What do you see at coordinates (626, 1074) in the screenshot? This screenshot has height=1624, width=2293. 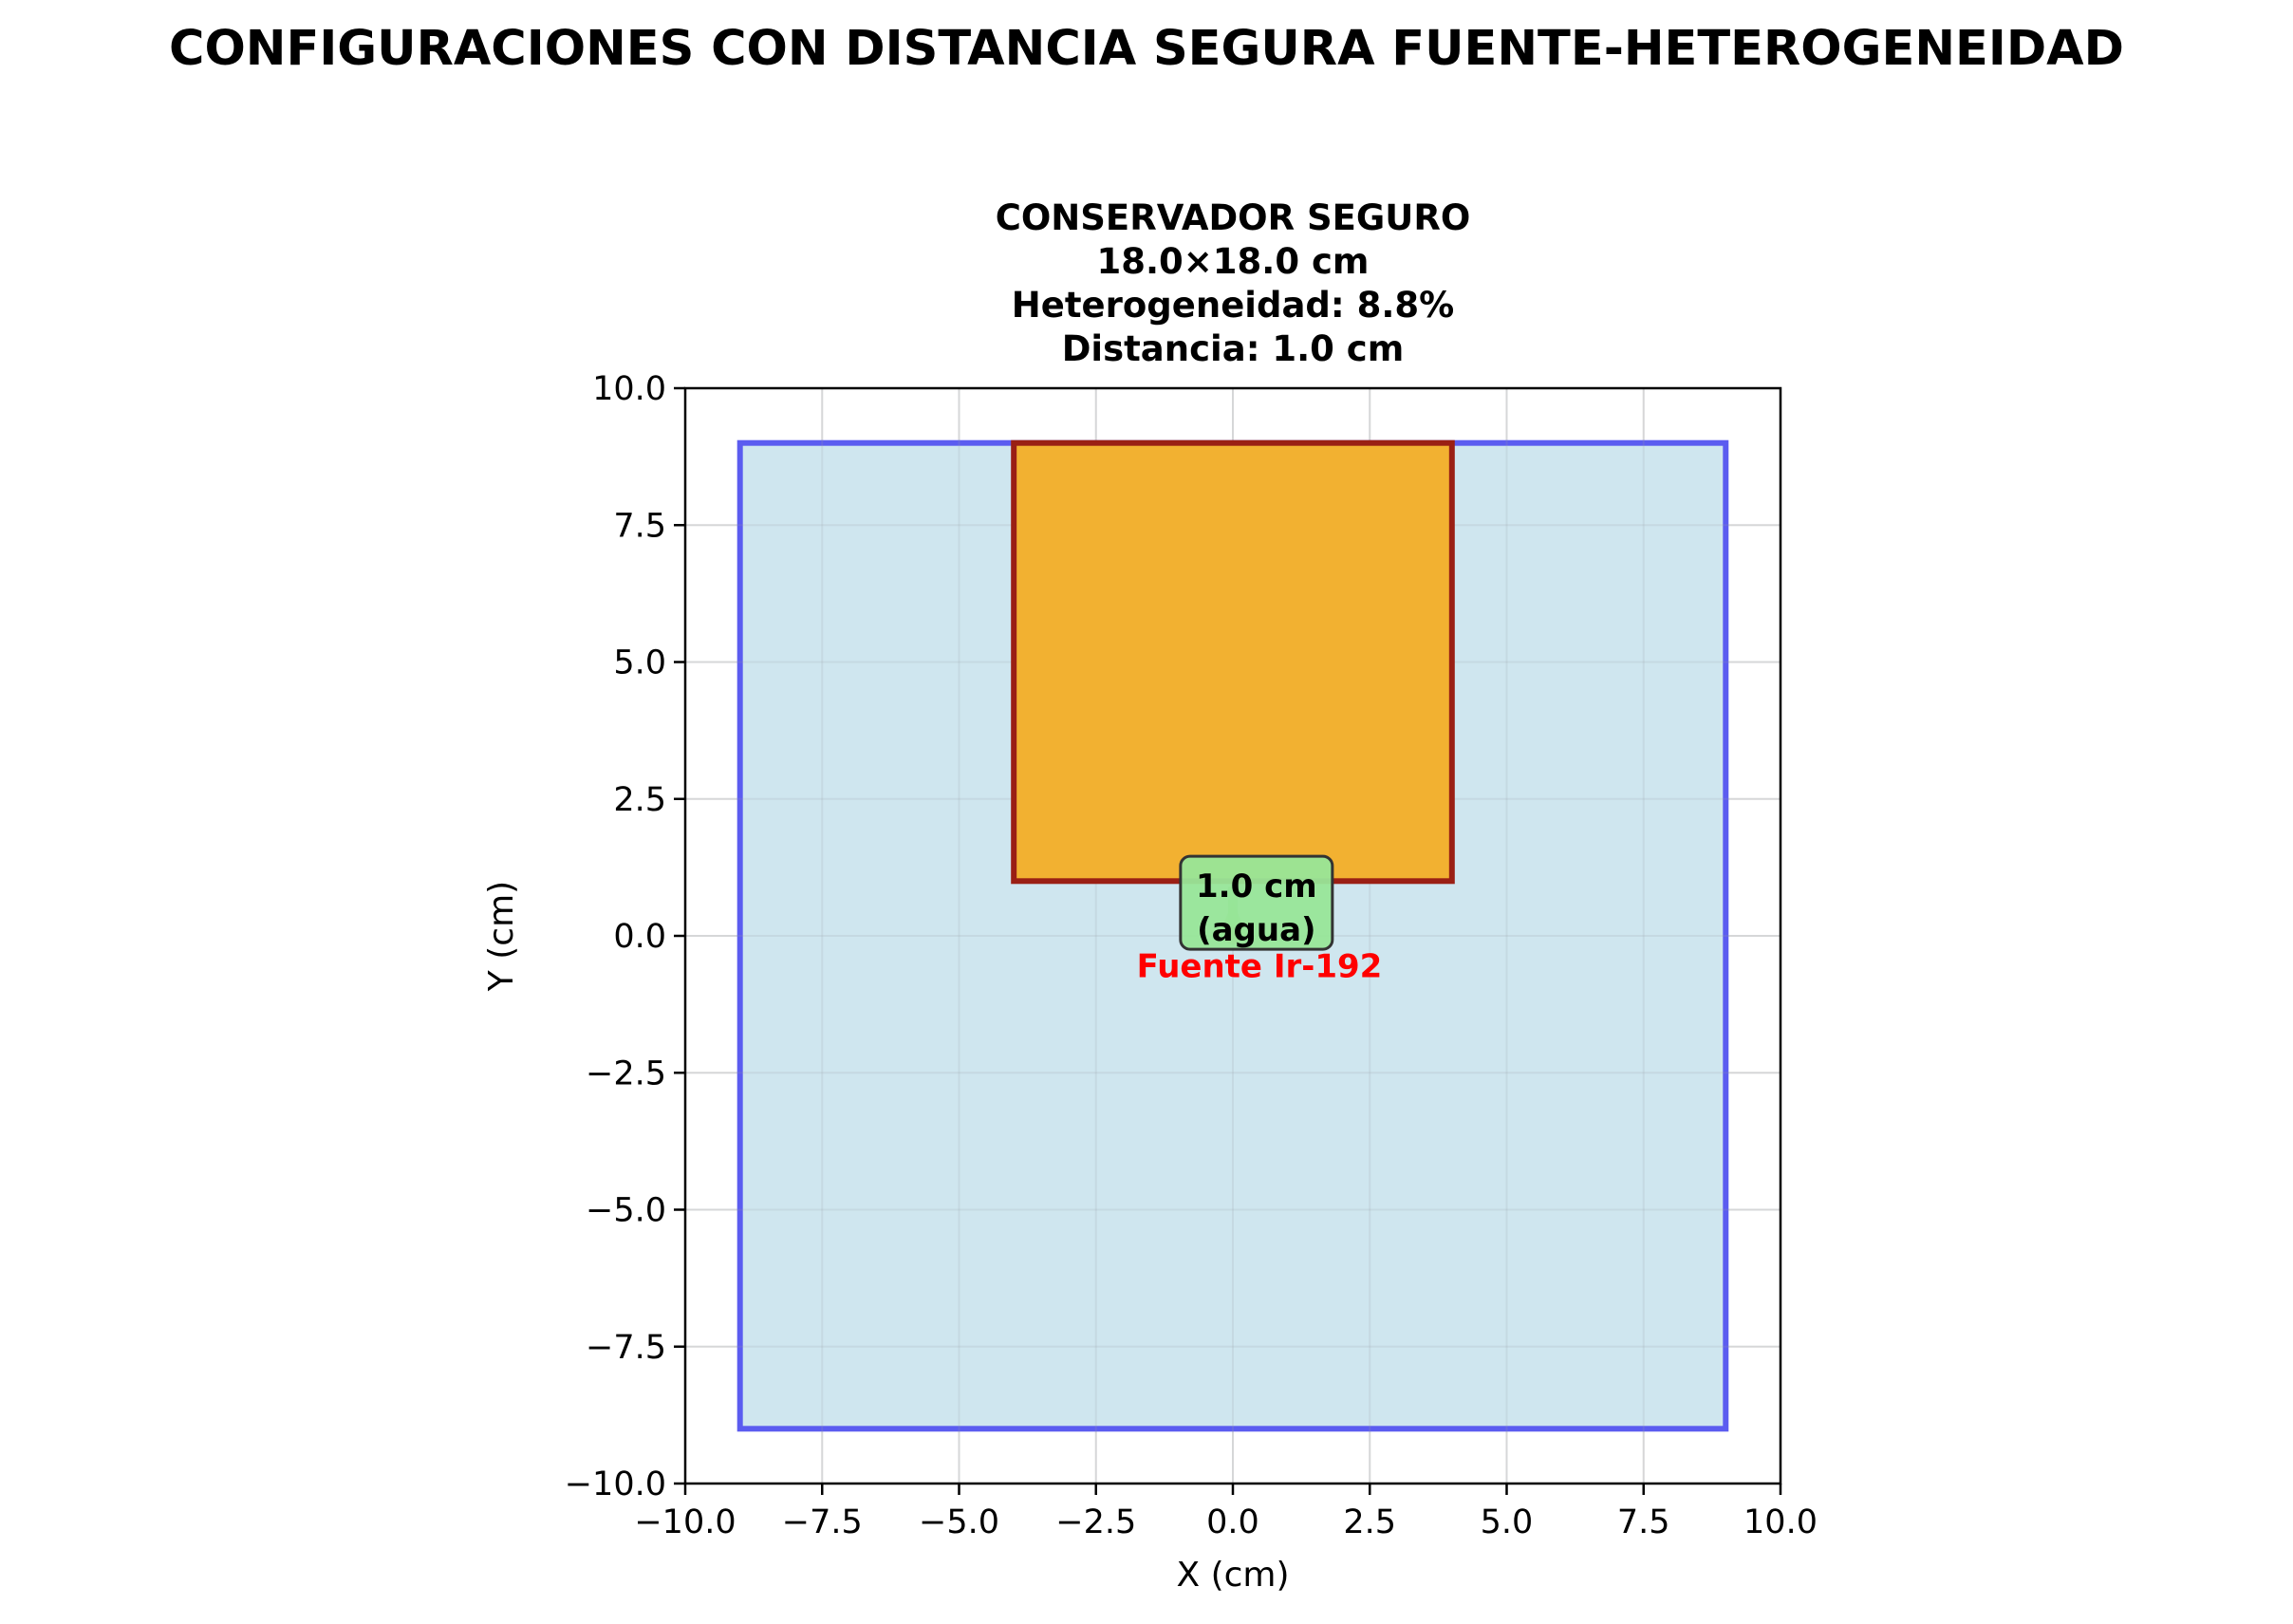 I see `y-tick-label: −2.5` at bounding box center [626, 1074].